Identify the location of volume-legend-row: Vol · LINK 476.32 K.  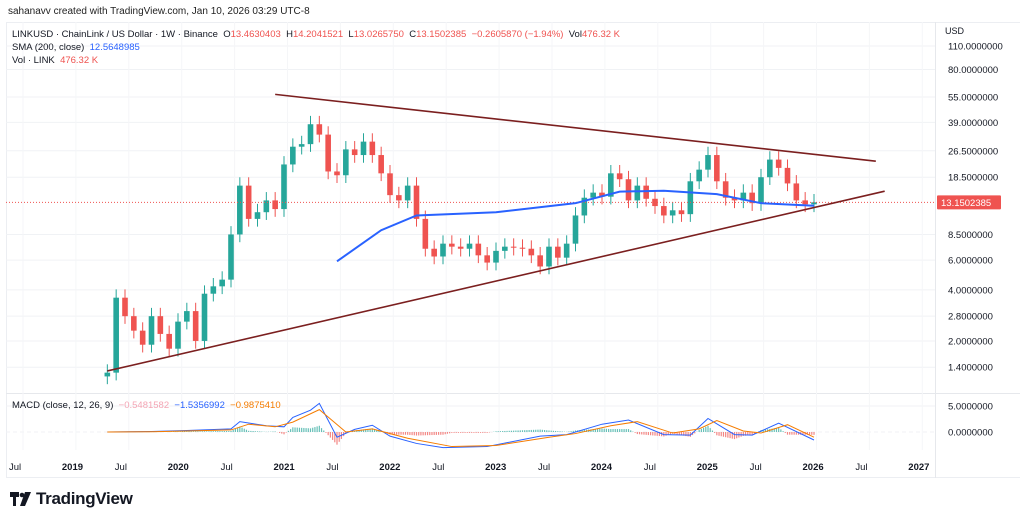
(316, 60).